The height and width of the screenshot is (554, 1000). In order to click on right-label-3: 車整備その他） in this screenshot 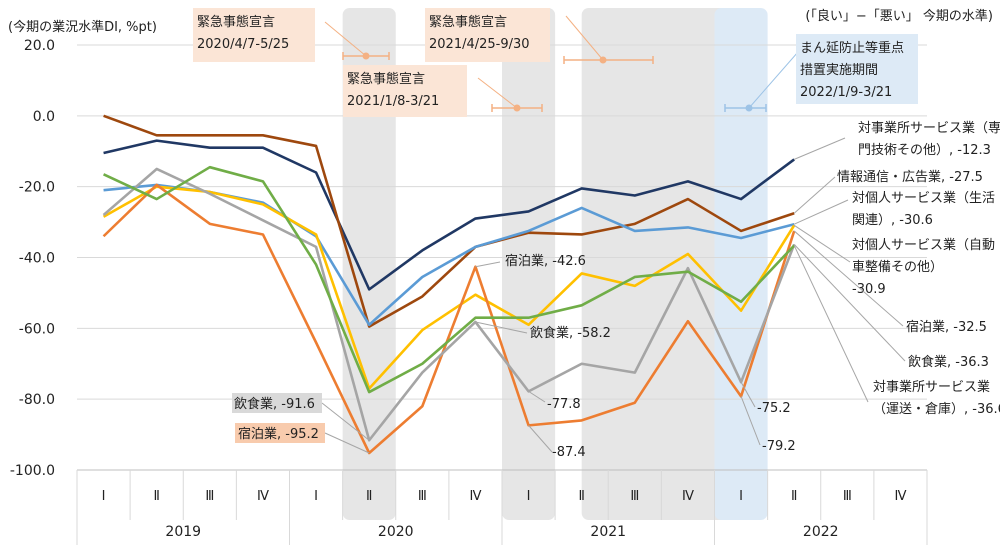, I will do `click(897, 267)`.